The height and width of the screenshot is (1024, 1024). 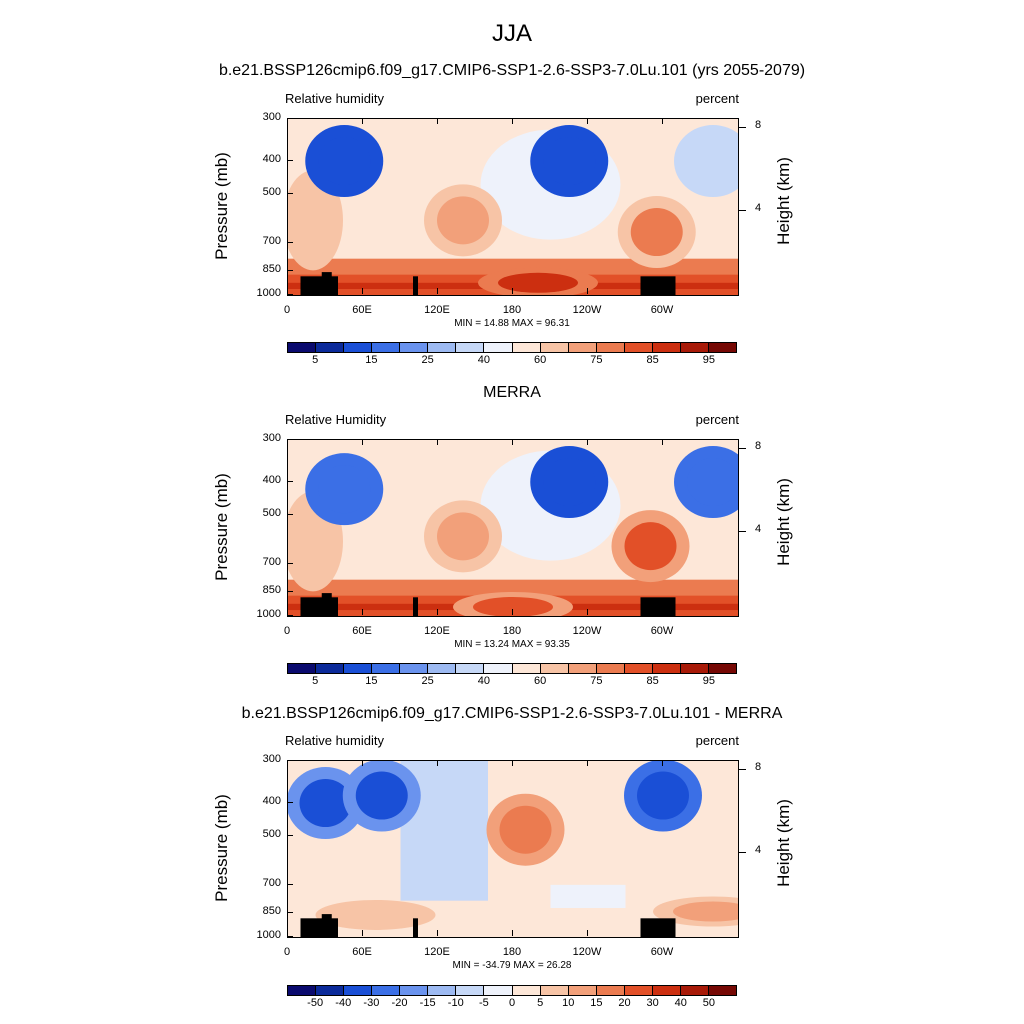 I want to click on colorbar-label: 30, so click(x=652, y=1003).